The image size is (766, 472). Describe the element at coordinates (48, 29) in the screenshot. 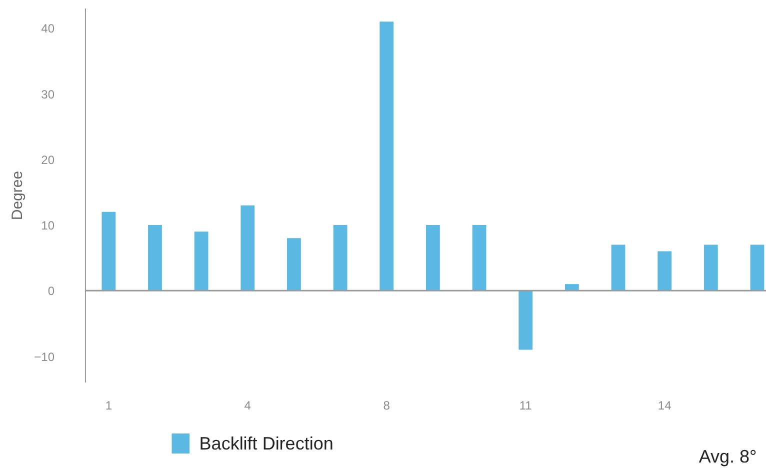

I see `y-tick-label: 40` at that location.